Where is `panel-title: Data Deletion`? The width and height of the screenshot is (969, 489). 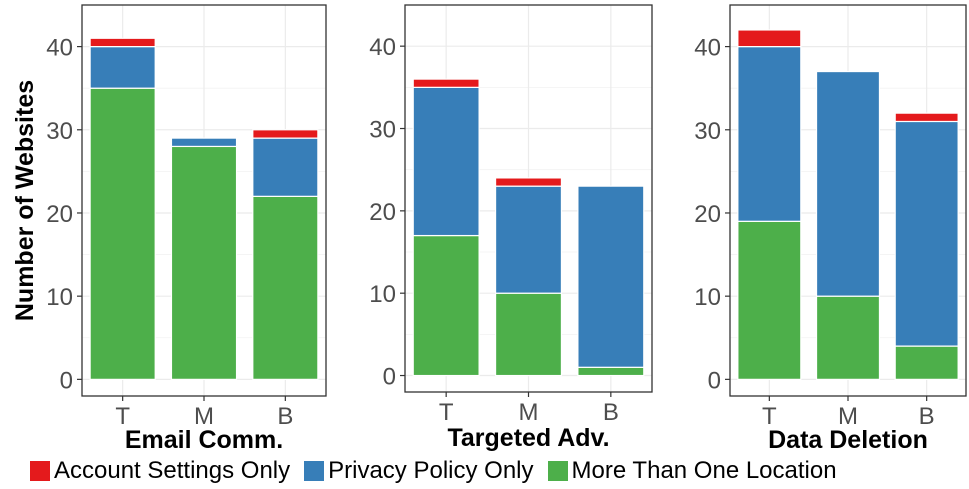
panel-title: Data Deletion is located at coordinates (848, 440).